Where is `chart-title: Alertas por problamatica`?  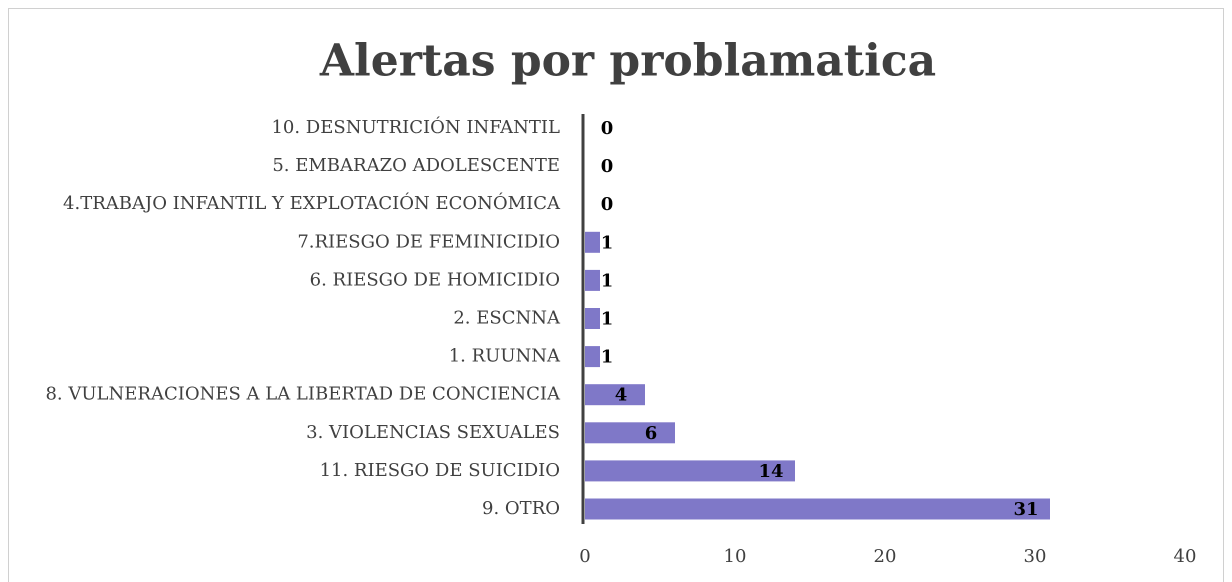
chart-title: Alertas por problamatica is located at coordinates (627, 61).